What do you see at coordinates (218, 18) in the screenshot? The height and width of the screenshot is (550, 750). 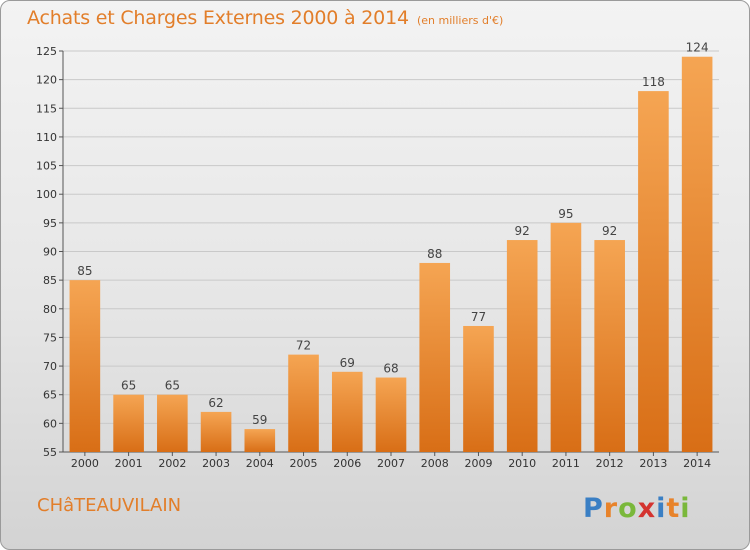 I see `chart-title: Achats et Charges Externes 2000 à 2014` at bounding box center [218, 18].